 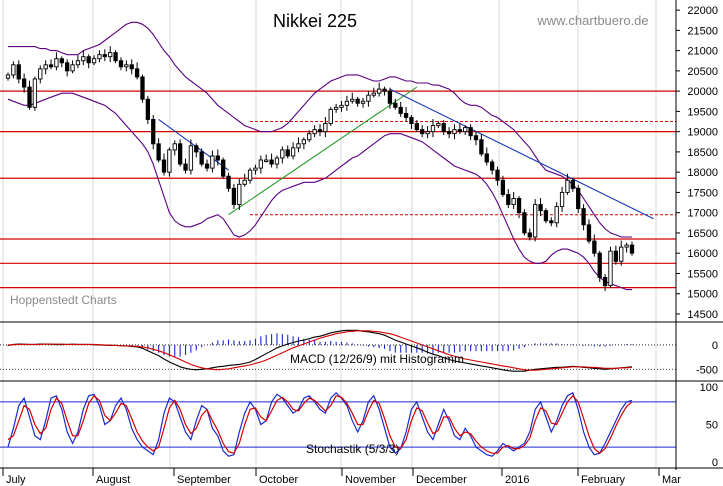 What do you see at coordinates (702, 193) in the screenshot?
I see `price-tick-label: 17500` at bounding box center [702, 193].